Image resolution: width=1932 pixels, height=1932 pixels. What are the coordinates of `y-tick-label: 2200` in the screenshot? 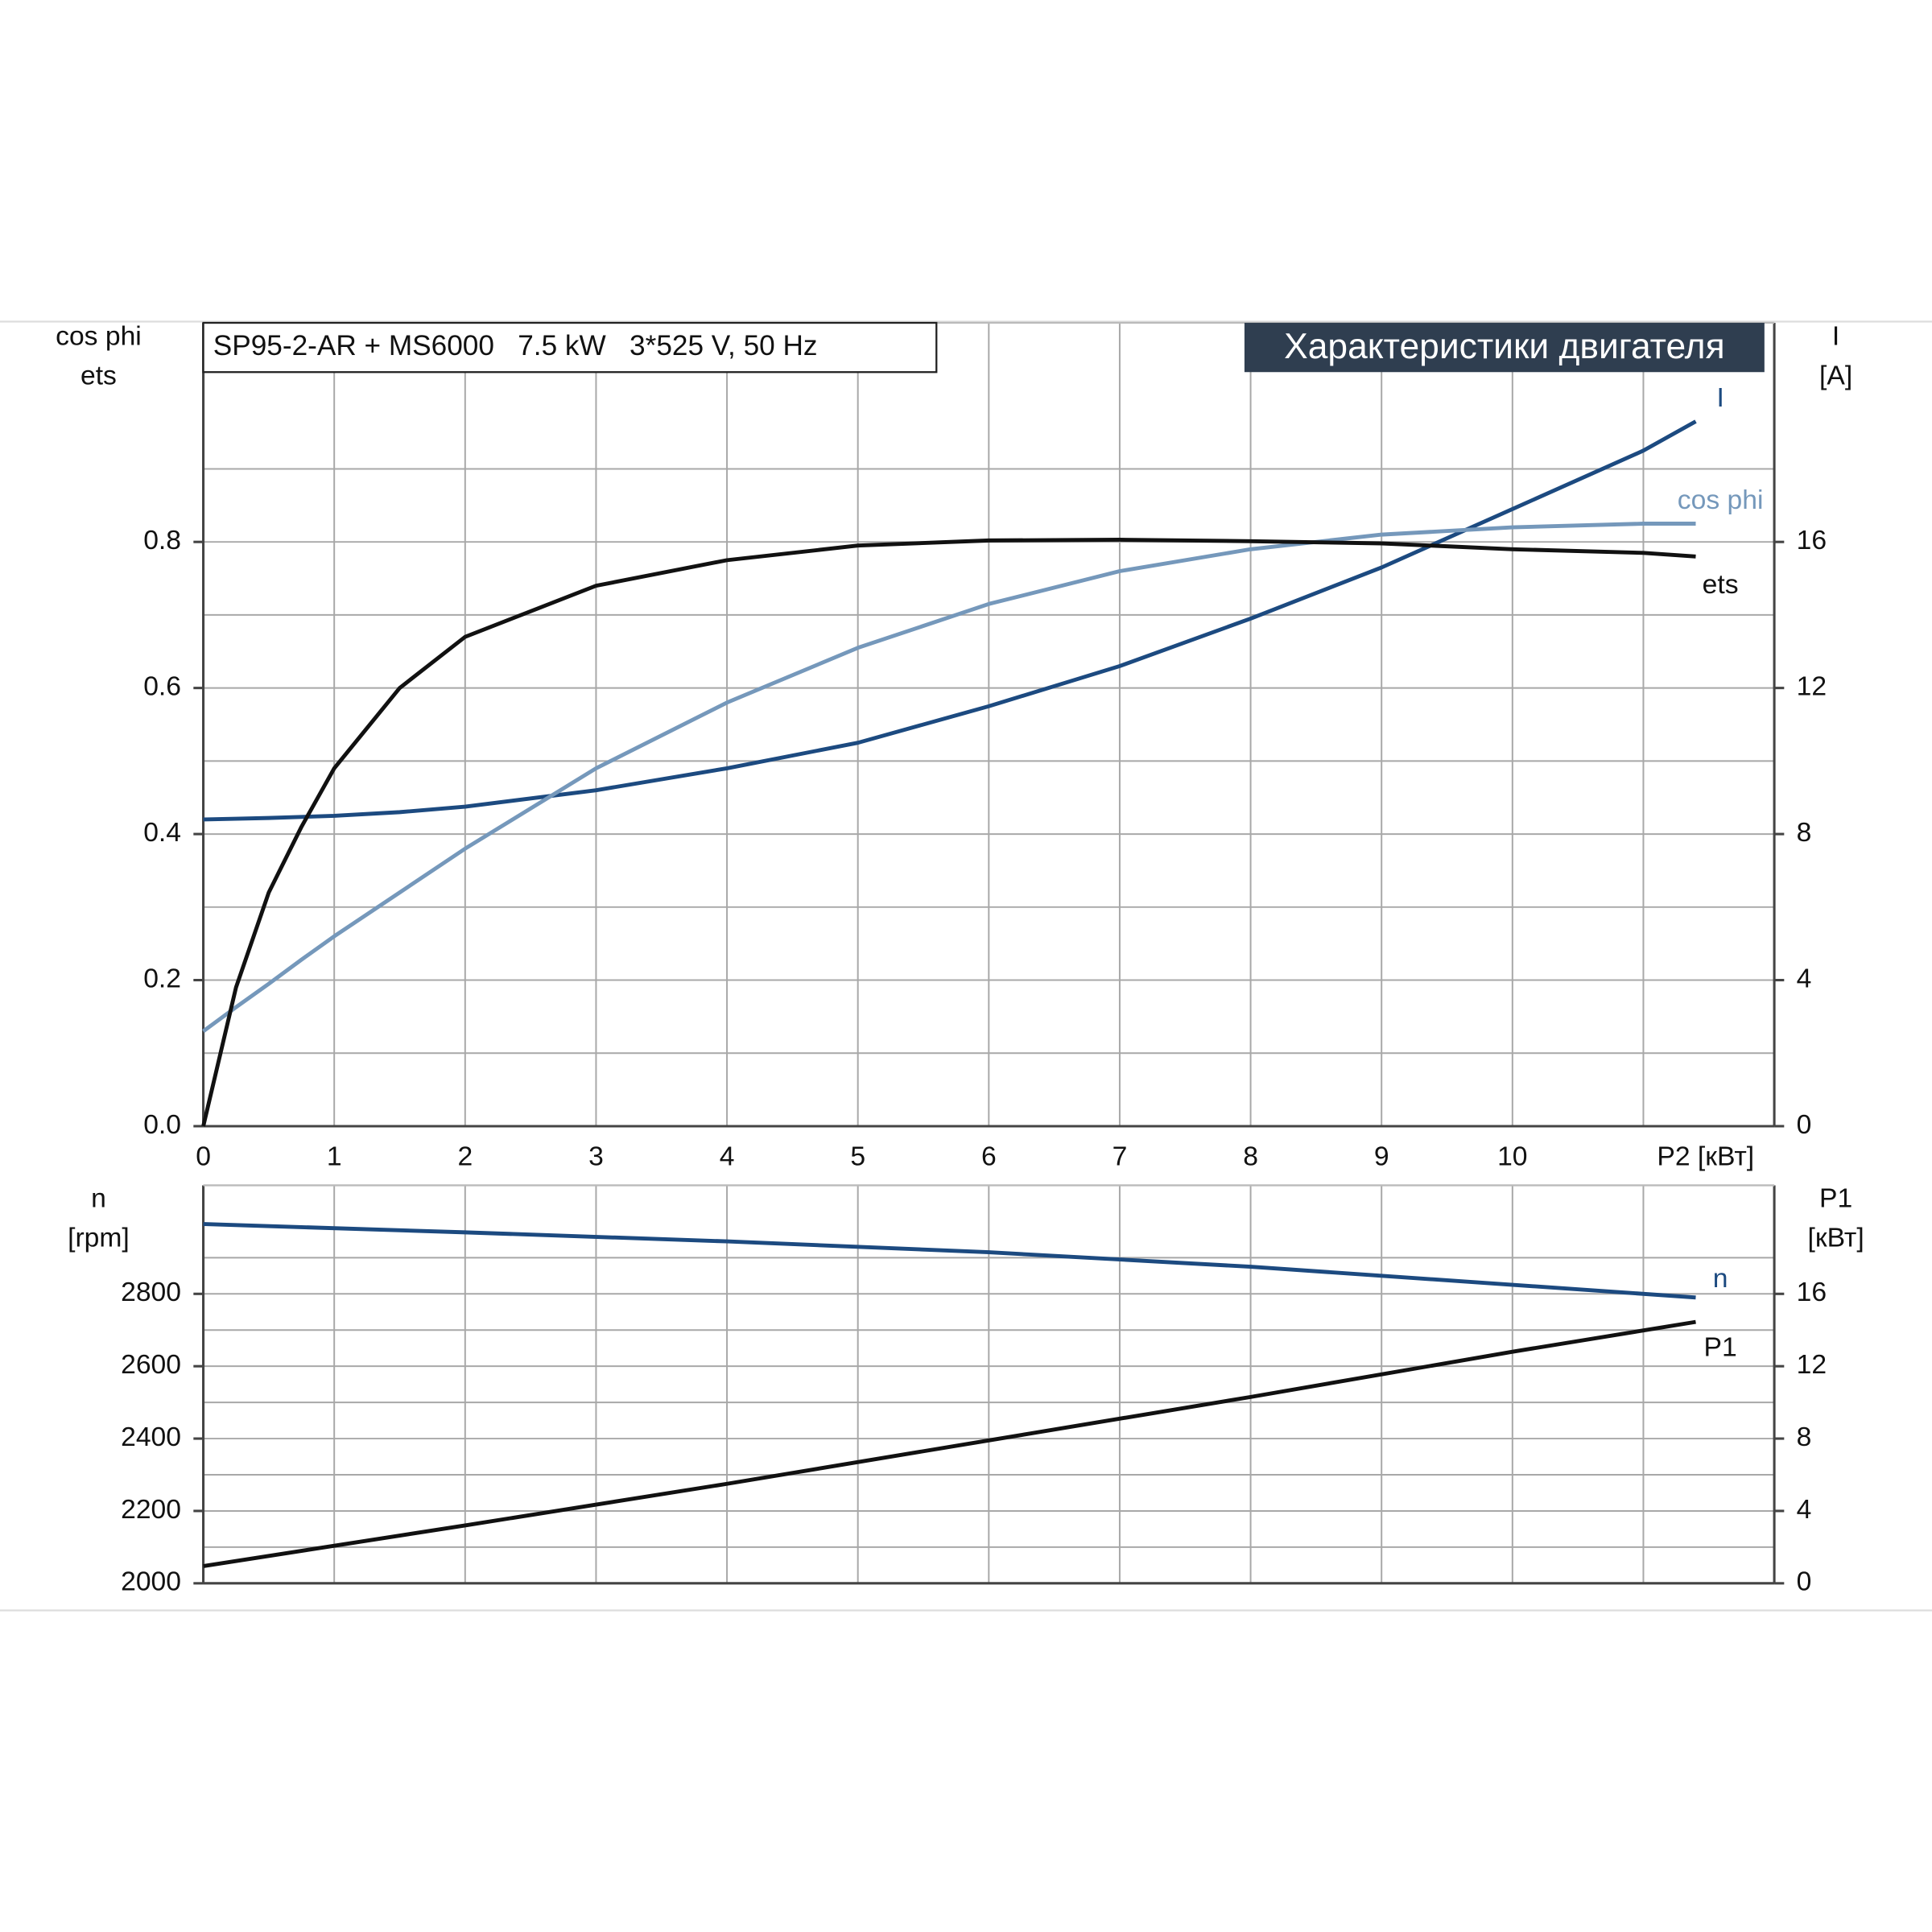 It's located at (151, 1510).